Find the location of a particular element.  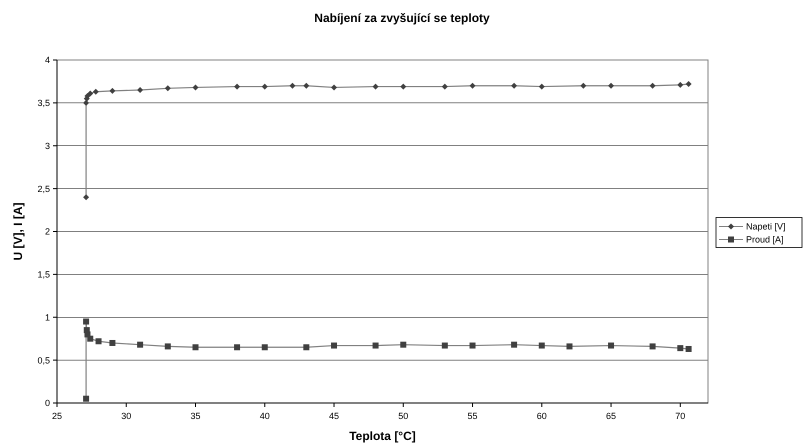

y-tick-label: 0,5 is located at coordinates (43, 360).